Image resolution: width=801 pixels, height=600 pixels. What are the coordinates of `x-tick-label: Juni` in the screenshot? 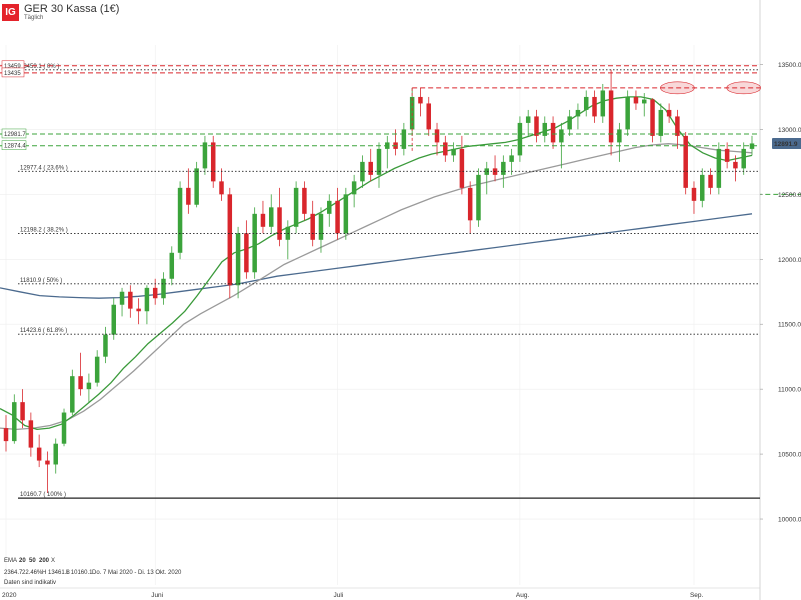 It's located at (157, 595).